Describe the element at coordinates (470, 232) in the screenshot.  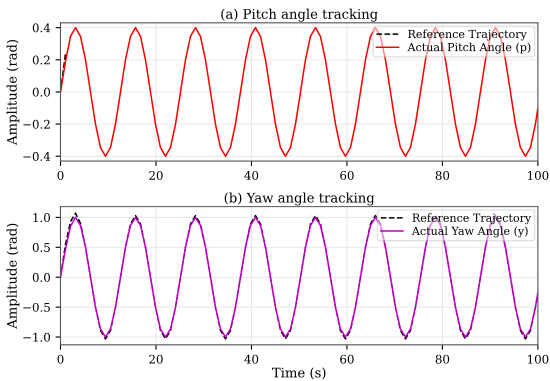
I see `legend-label: Actual Yaw Angle (y)` at that location.